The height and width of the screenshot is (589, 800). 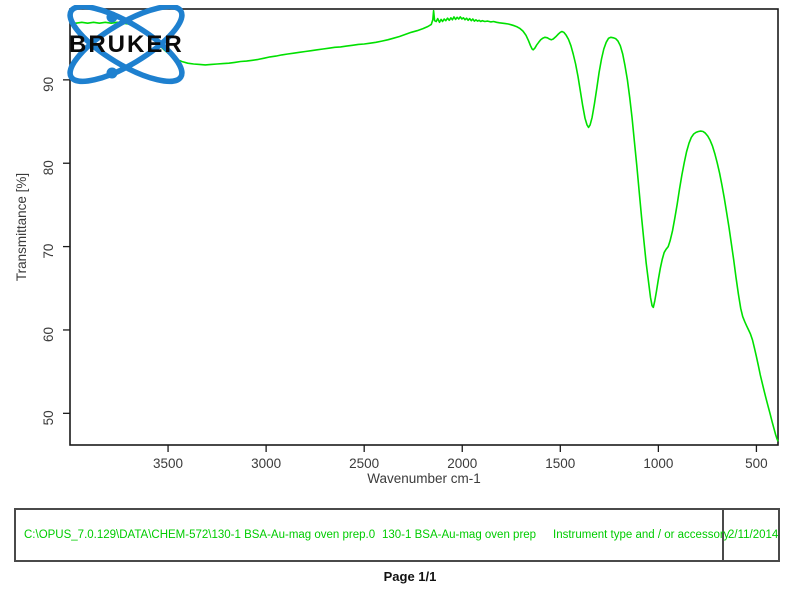 I want to click on x-tick-label: 2000, so click(x=462, y=463).